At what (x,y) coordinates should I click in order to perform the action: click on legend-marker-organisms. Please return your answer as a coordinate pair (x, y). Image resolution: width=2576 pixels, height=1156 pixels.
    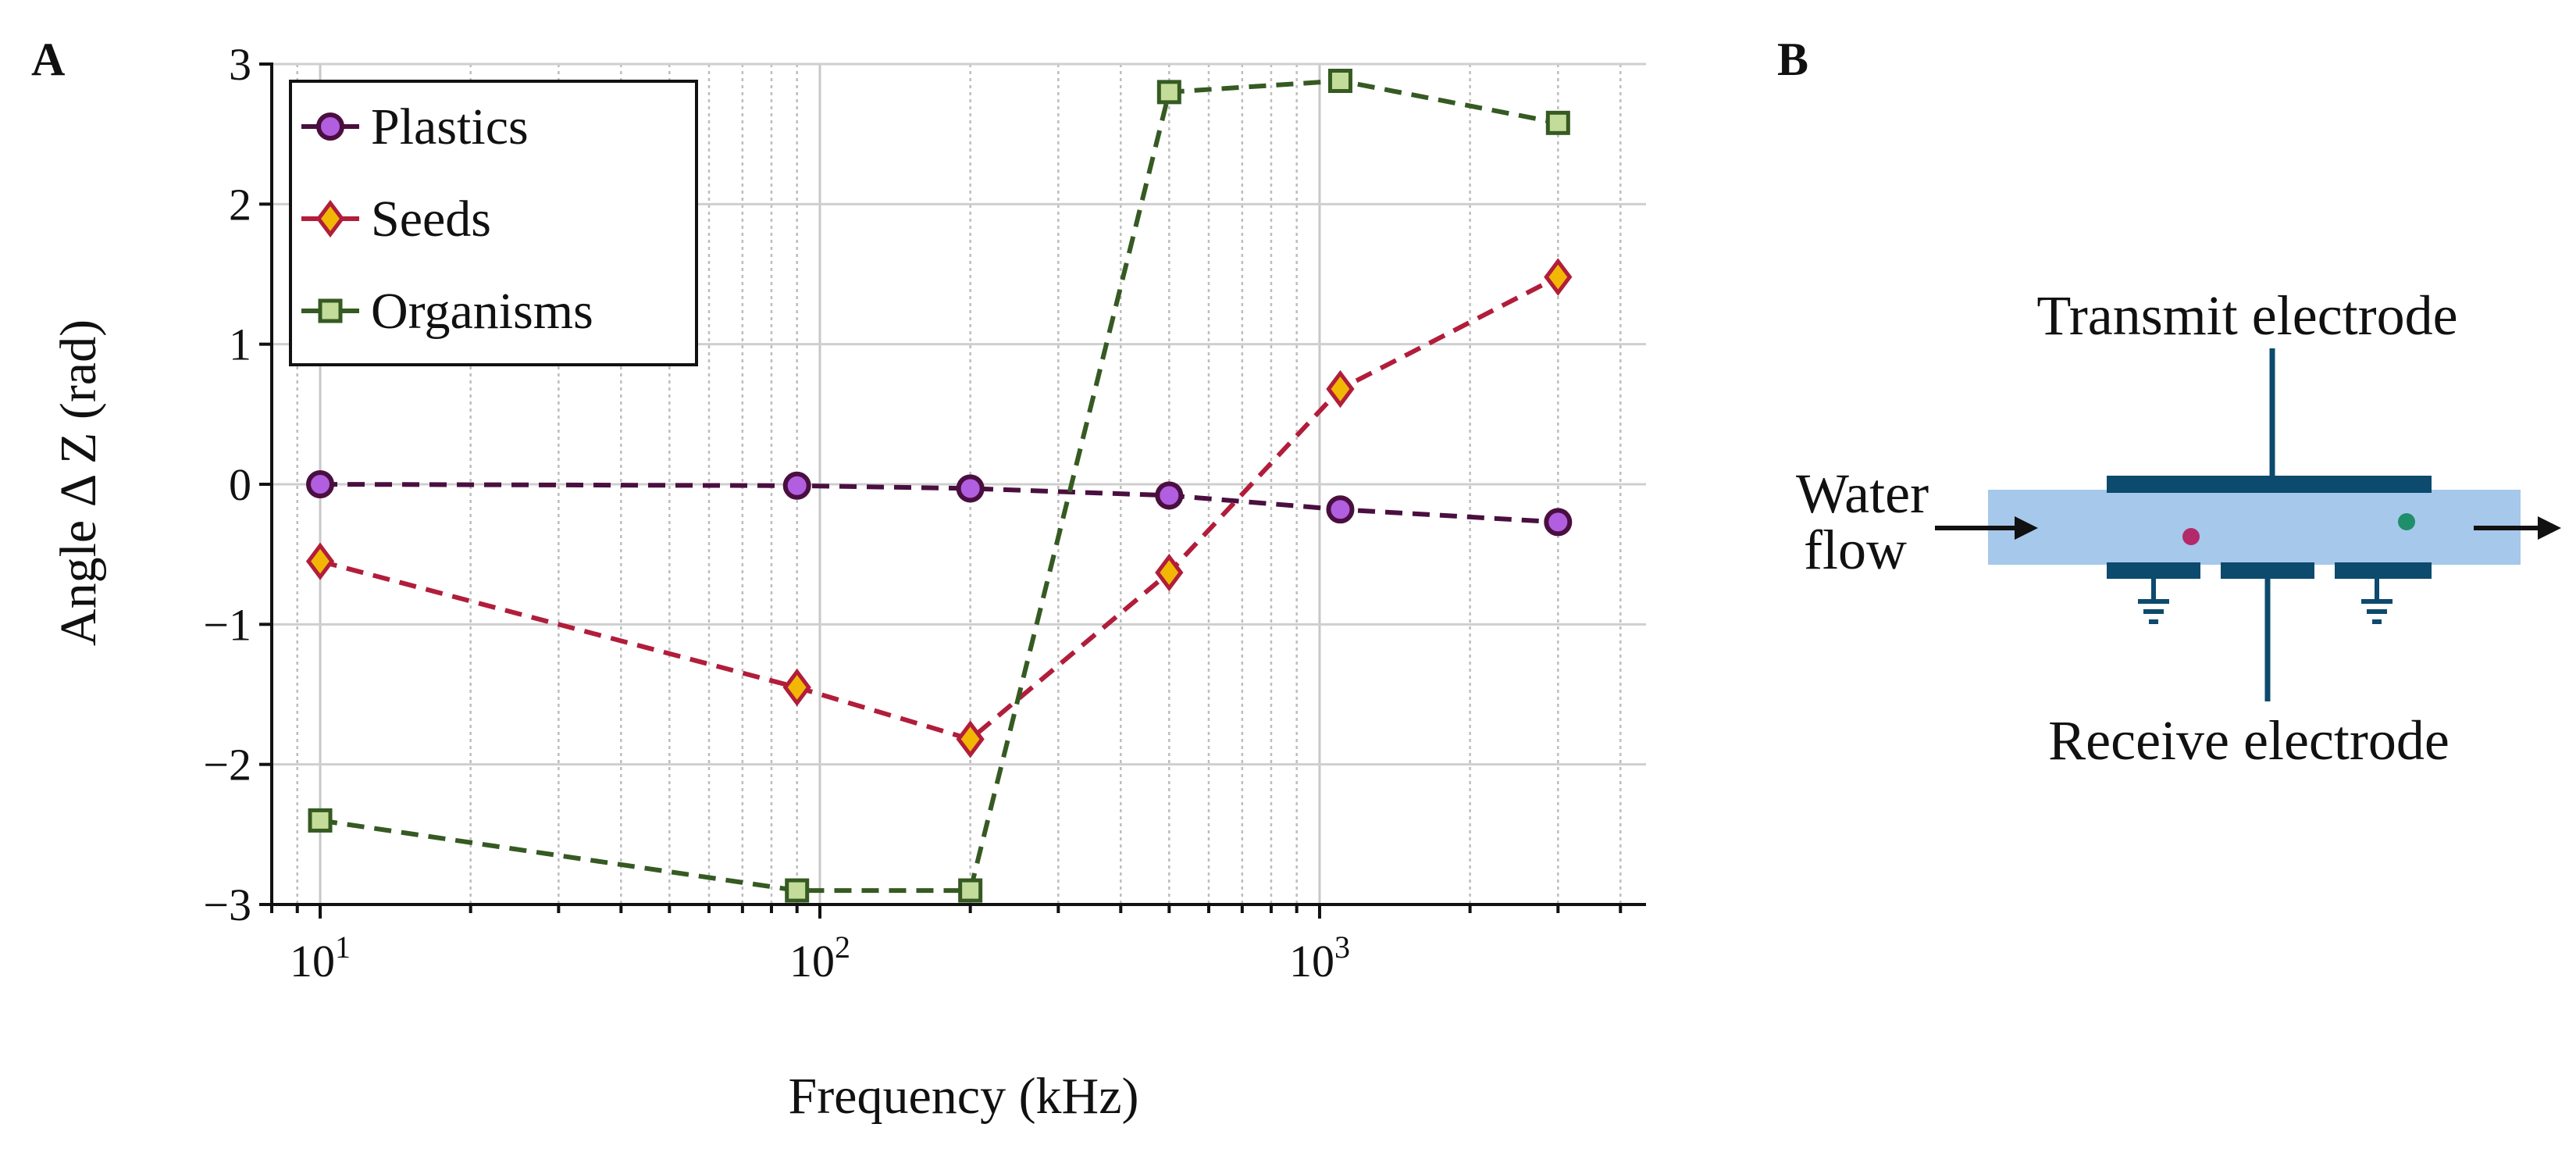
    Looking at the image, I should click on (330, 310).